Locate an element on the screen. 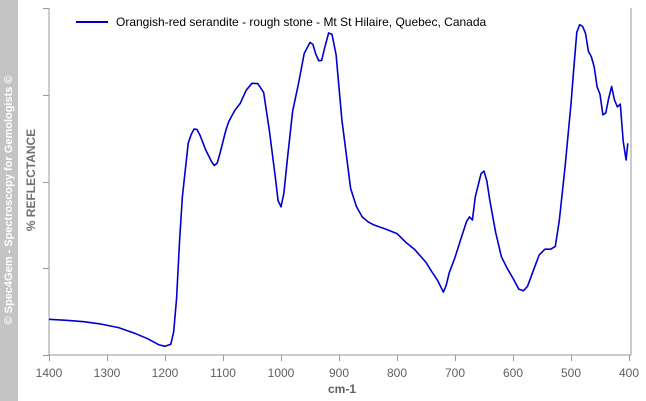 This screenshot has height=401, width=646. x-tick-label: 600 is located at coordinates (513, 373).